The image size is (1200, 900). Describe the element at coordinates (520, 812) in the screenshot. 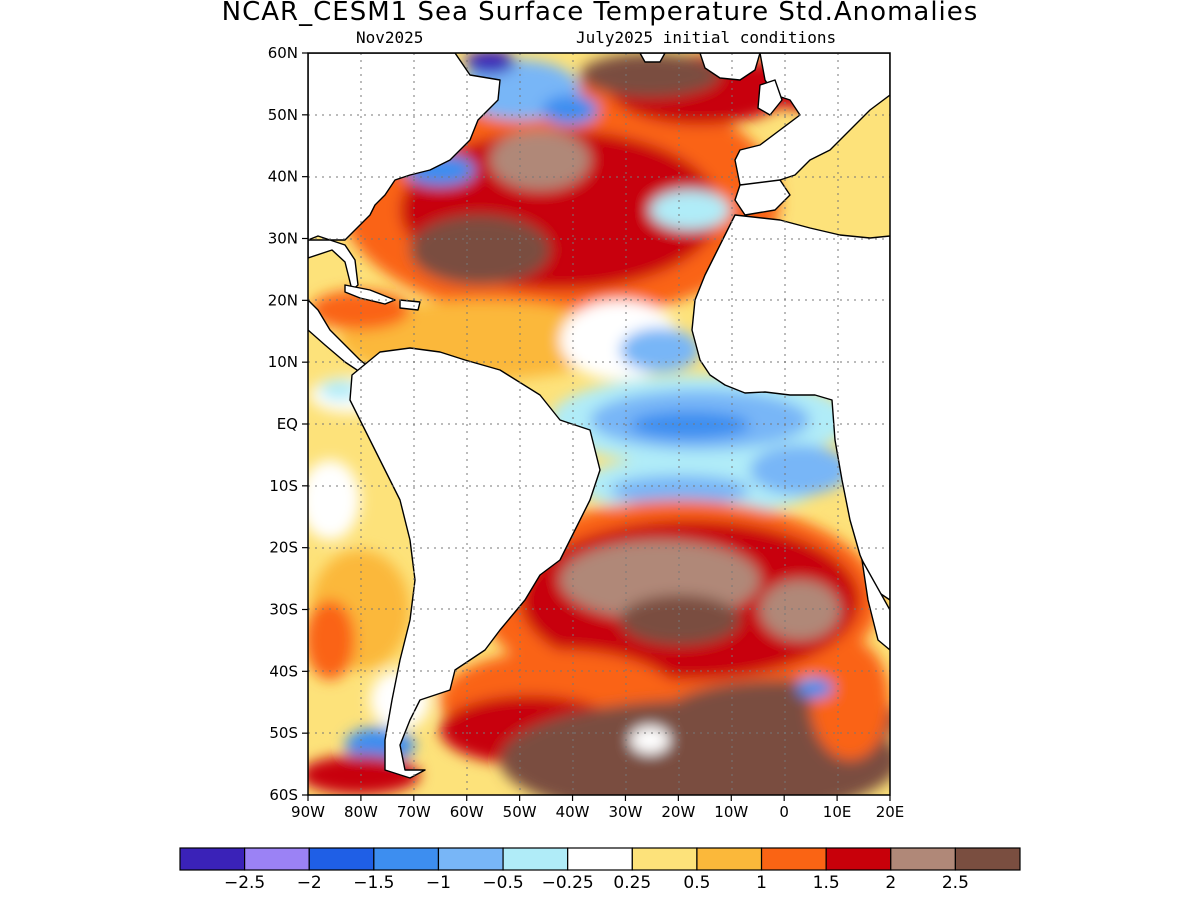

I see `lon-tick-label: 50W` at that location.